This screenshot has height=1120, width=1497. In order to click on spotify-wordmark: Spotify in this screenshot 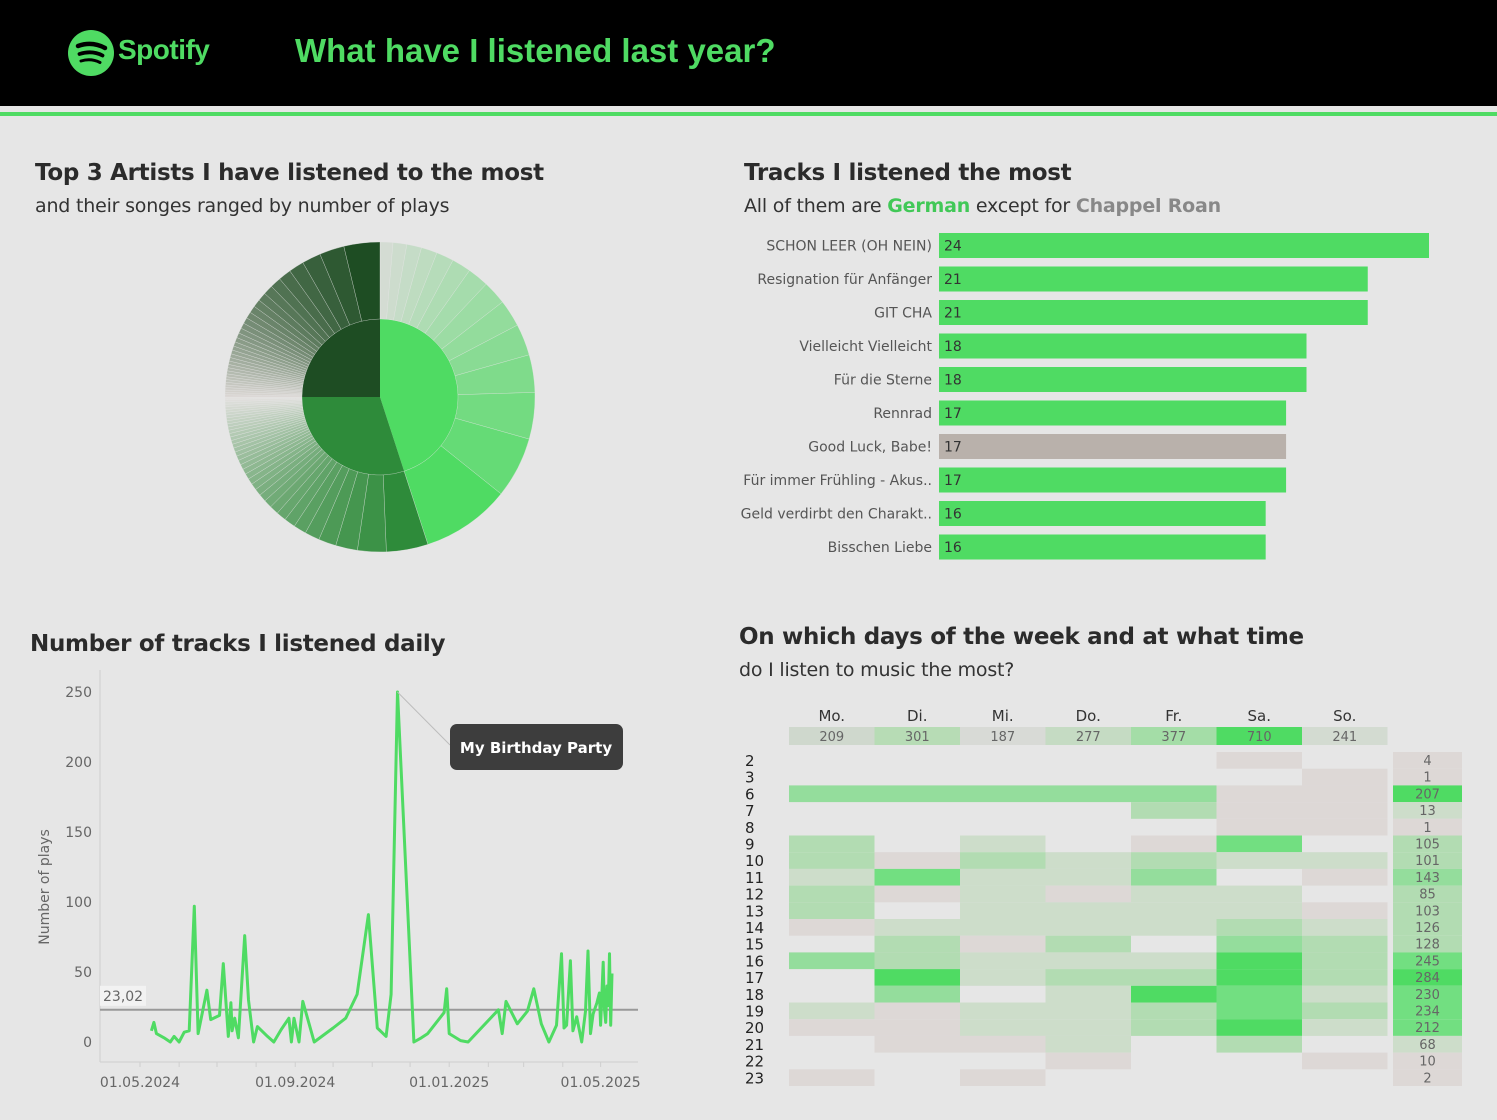, I will do `click(164, 49)`.